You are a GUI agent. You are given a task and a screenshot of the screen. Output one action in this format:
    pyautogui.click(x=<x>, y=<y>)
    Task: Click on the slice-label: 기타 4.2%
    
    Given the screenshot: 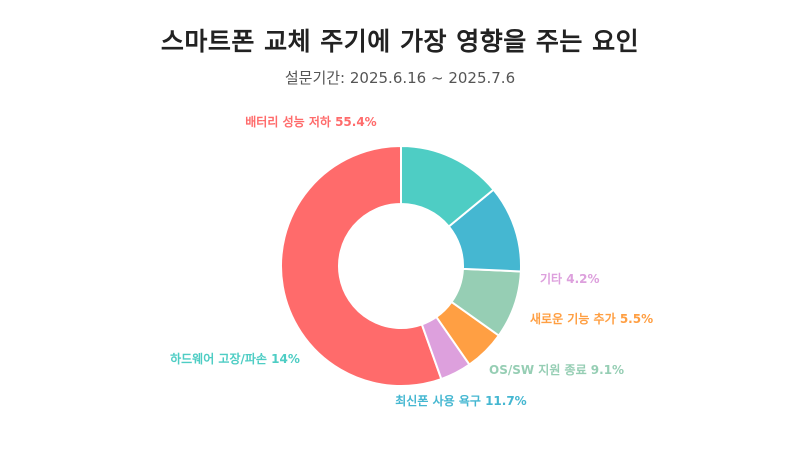 What is the action you would take?
    pyautogui.click(x=570, y=278)
    